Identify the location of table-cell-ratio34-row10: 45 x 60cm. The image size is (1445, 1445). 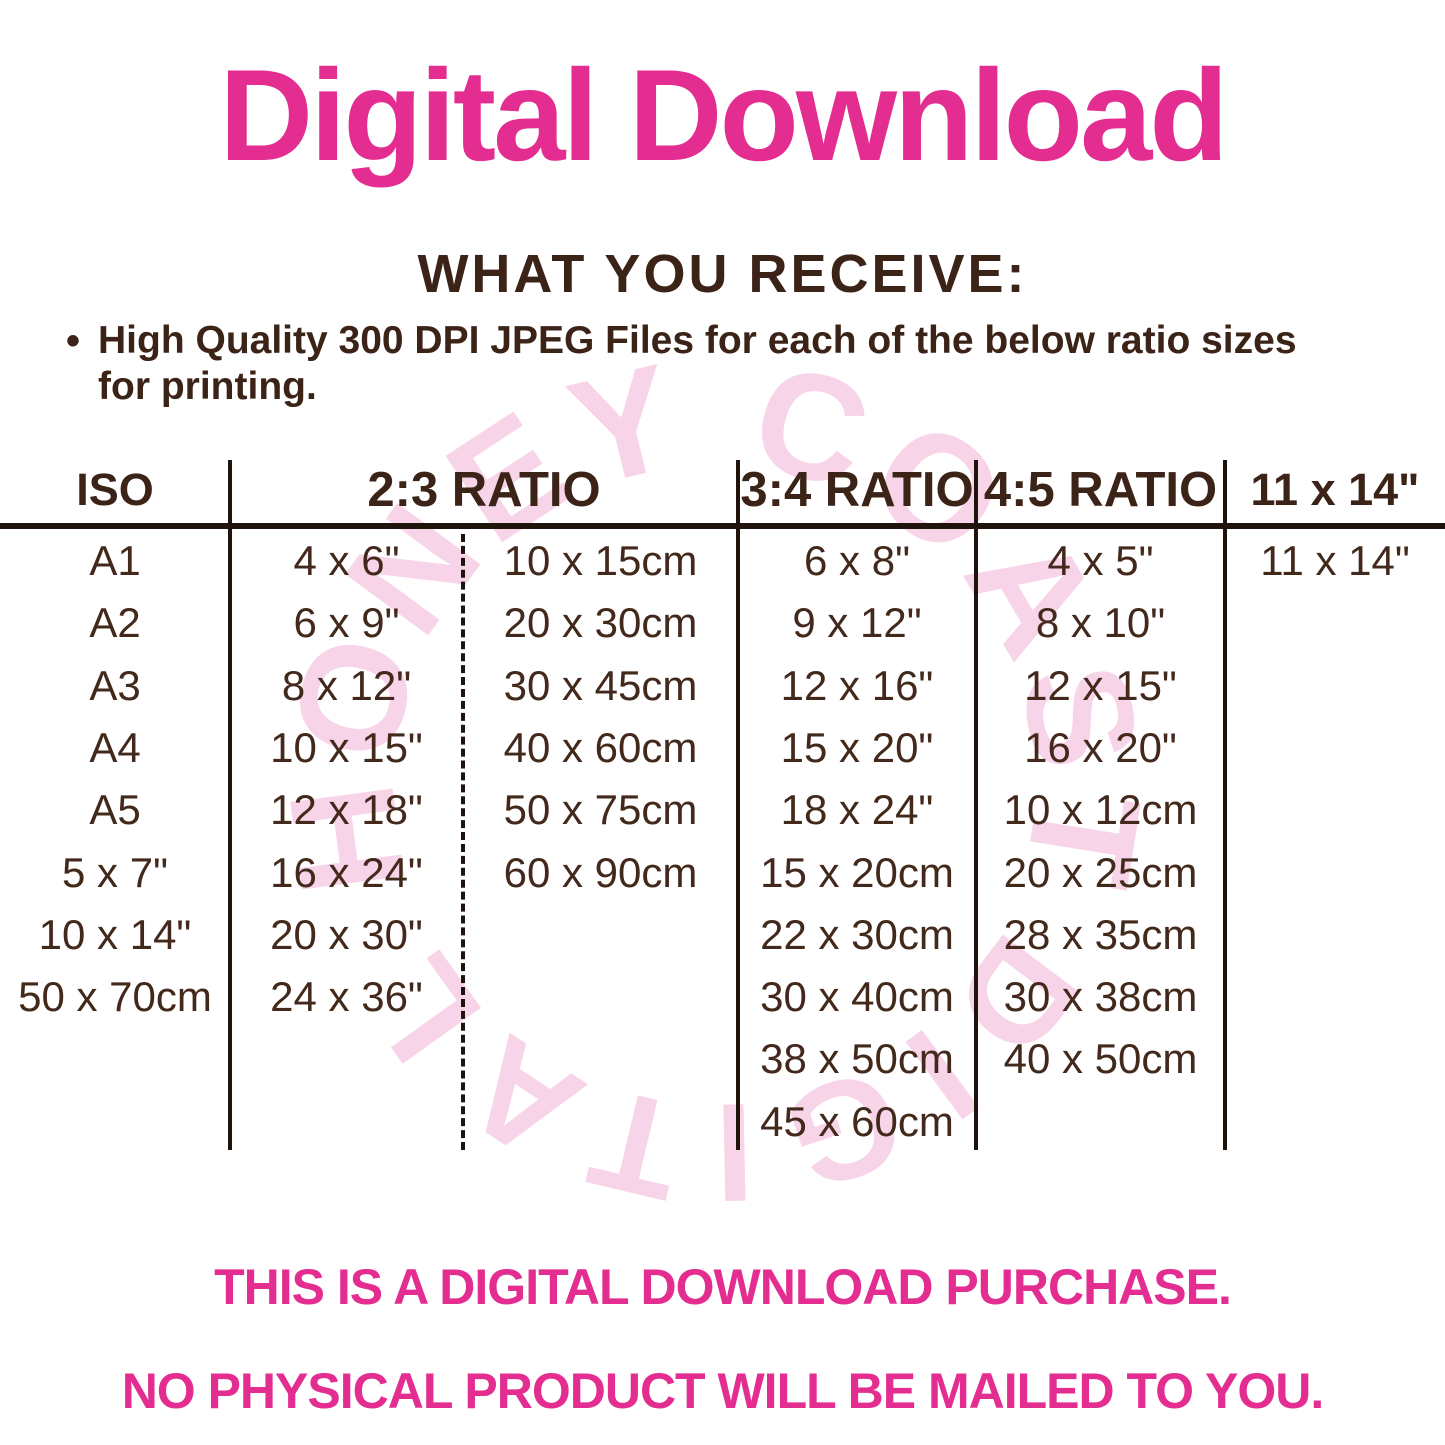
(857, 1121).